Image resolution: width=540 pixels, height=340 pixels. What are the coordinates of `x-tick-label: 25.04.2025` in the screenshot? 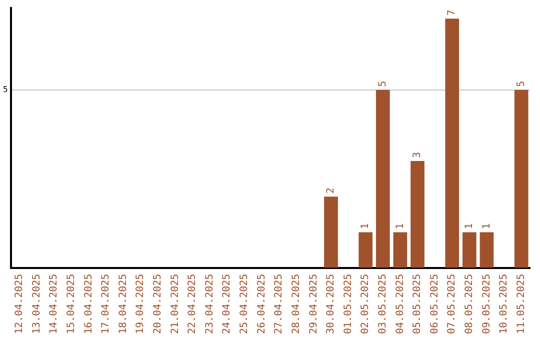 It's located at (244, 304).